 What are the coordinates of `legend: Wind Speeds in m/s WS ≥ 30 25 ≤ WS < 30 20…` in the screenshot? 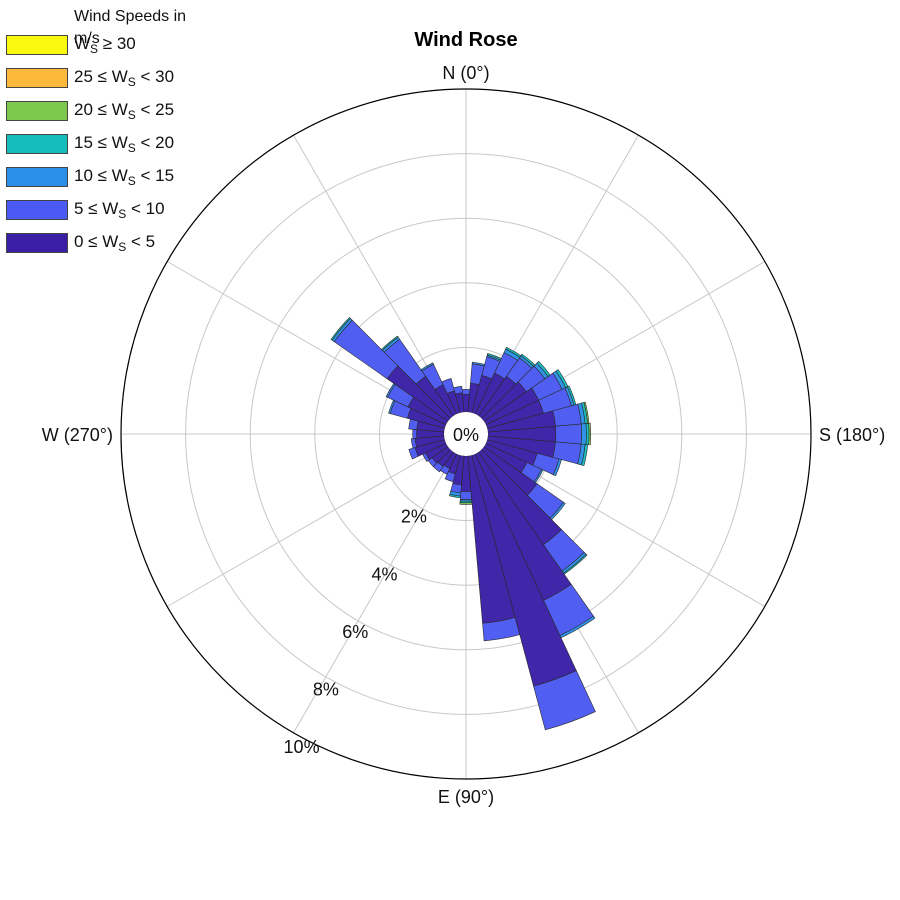 It's located at (108, 132).